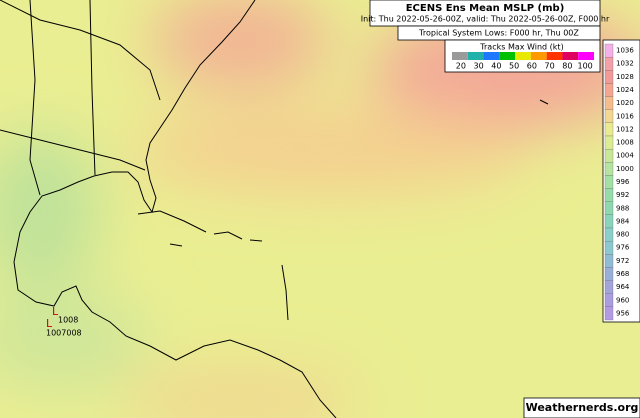  What do you see at coordinates (622, 235) in the screenshot?
I see `colorbar-label: 980` at bounding box center [622, 235].